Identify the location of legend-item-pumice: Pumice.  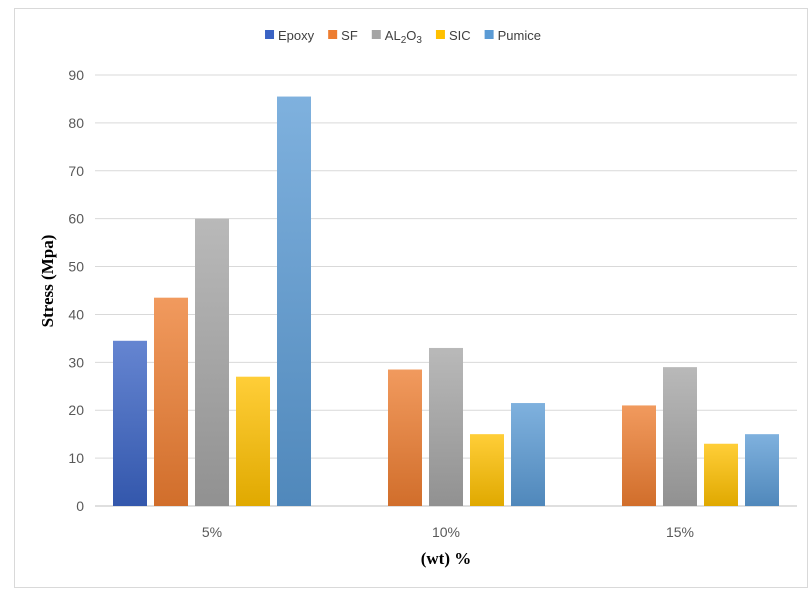
(512, 35).